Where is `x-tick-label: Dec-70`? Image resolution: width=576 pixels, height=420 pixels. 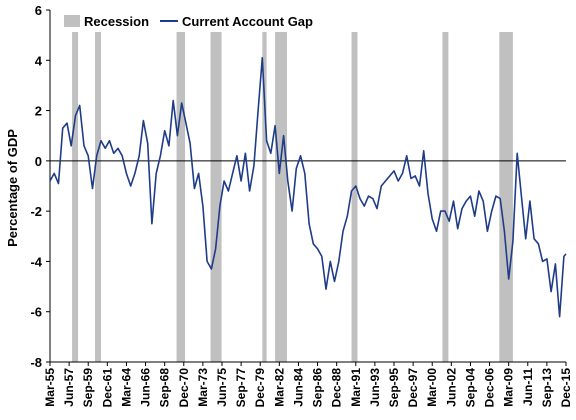 x-tick-label: Dec-70 is located at coordinates (184, 388).